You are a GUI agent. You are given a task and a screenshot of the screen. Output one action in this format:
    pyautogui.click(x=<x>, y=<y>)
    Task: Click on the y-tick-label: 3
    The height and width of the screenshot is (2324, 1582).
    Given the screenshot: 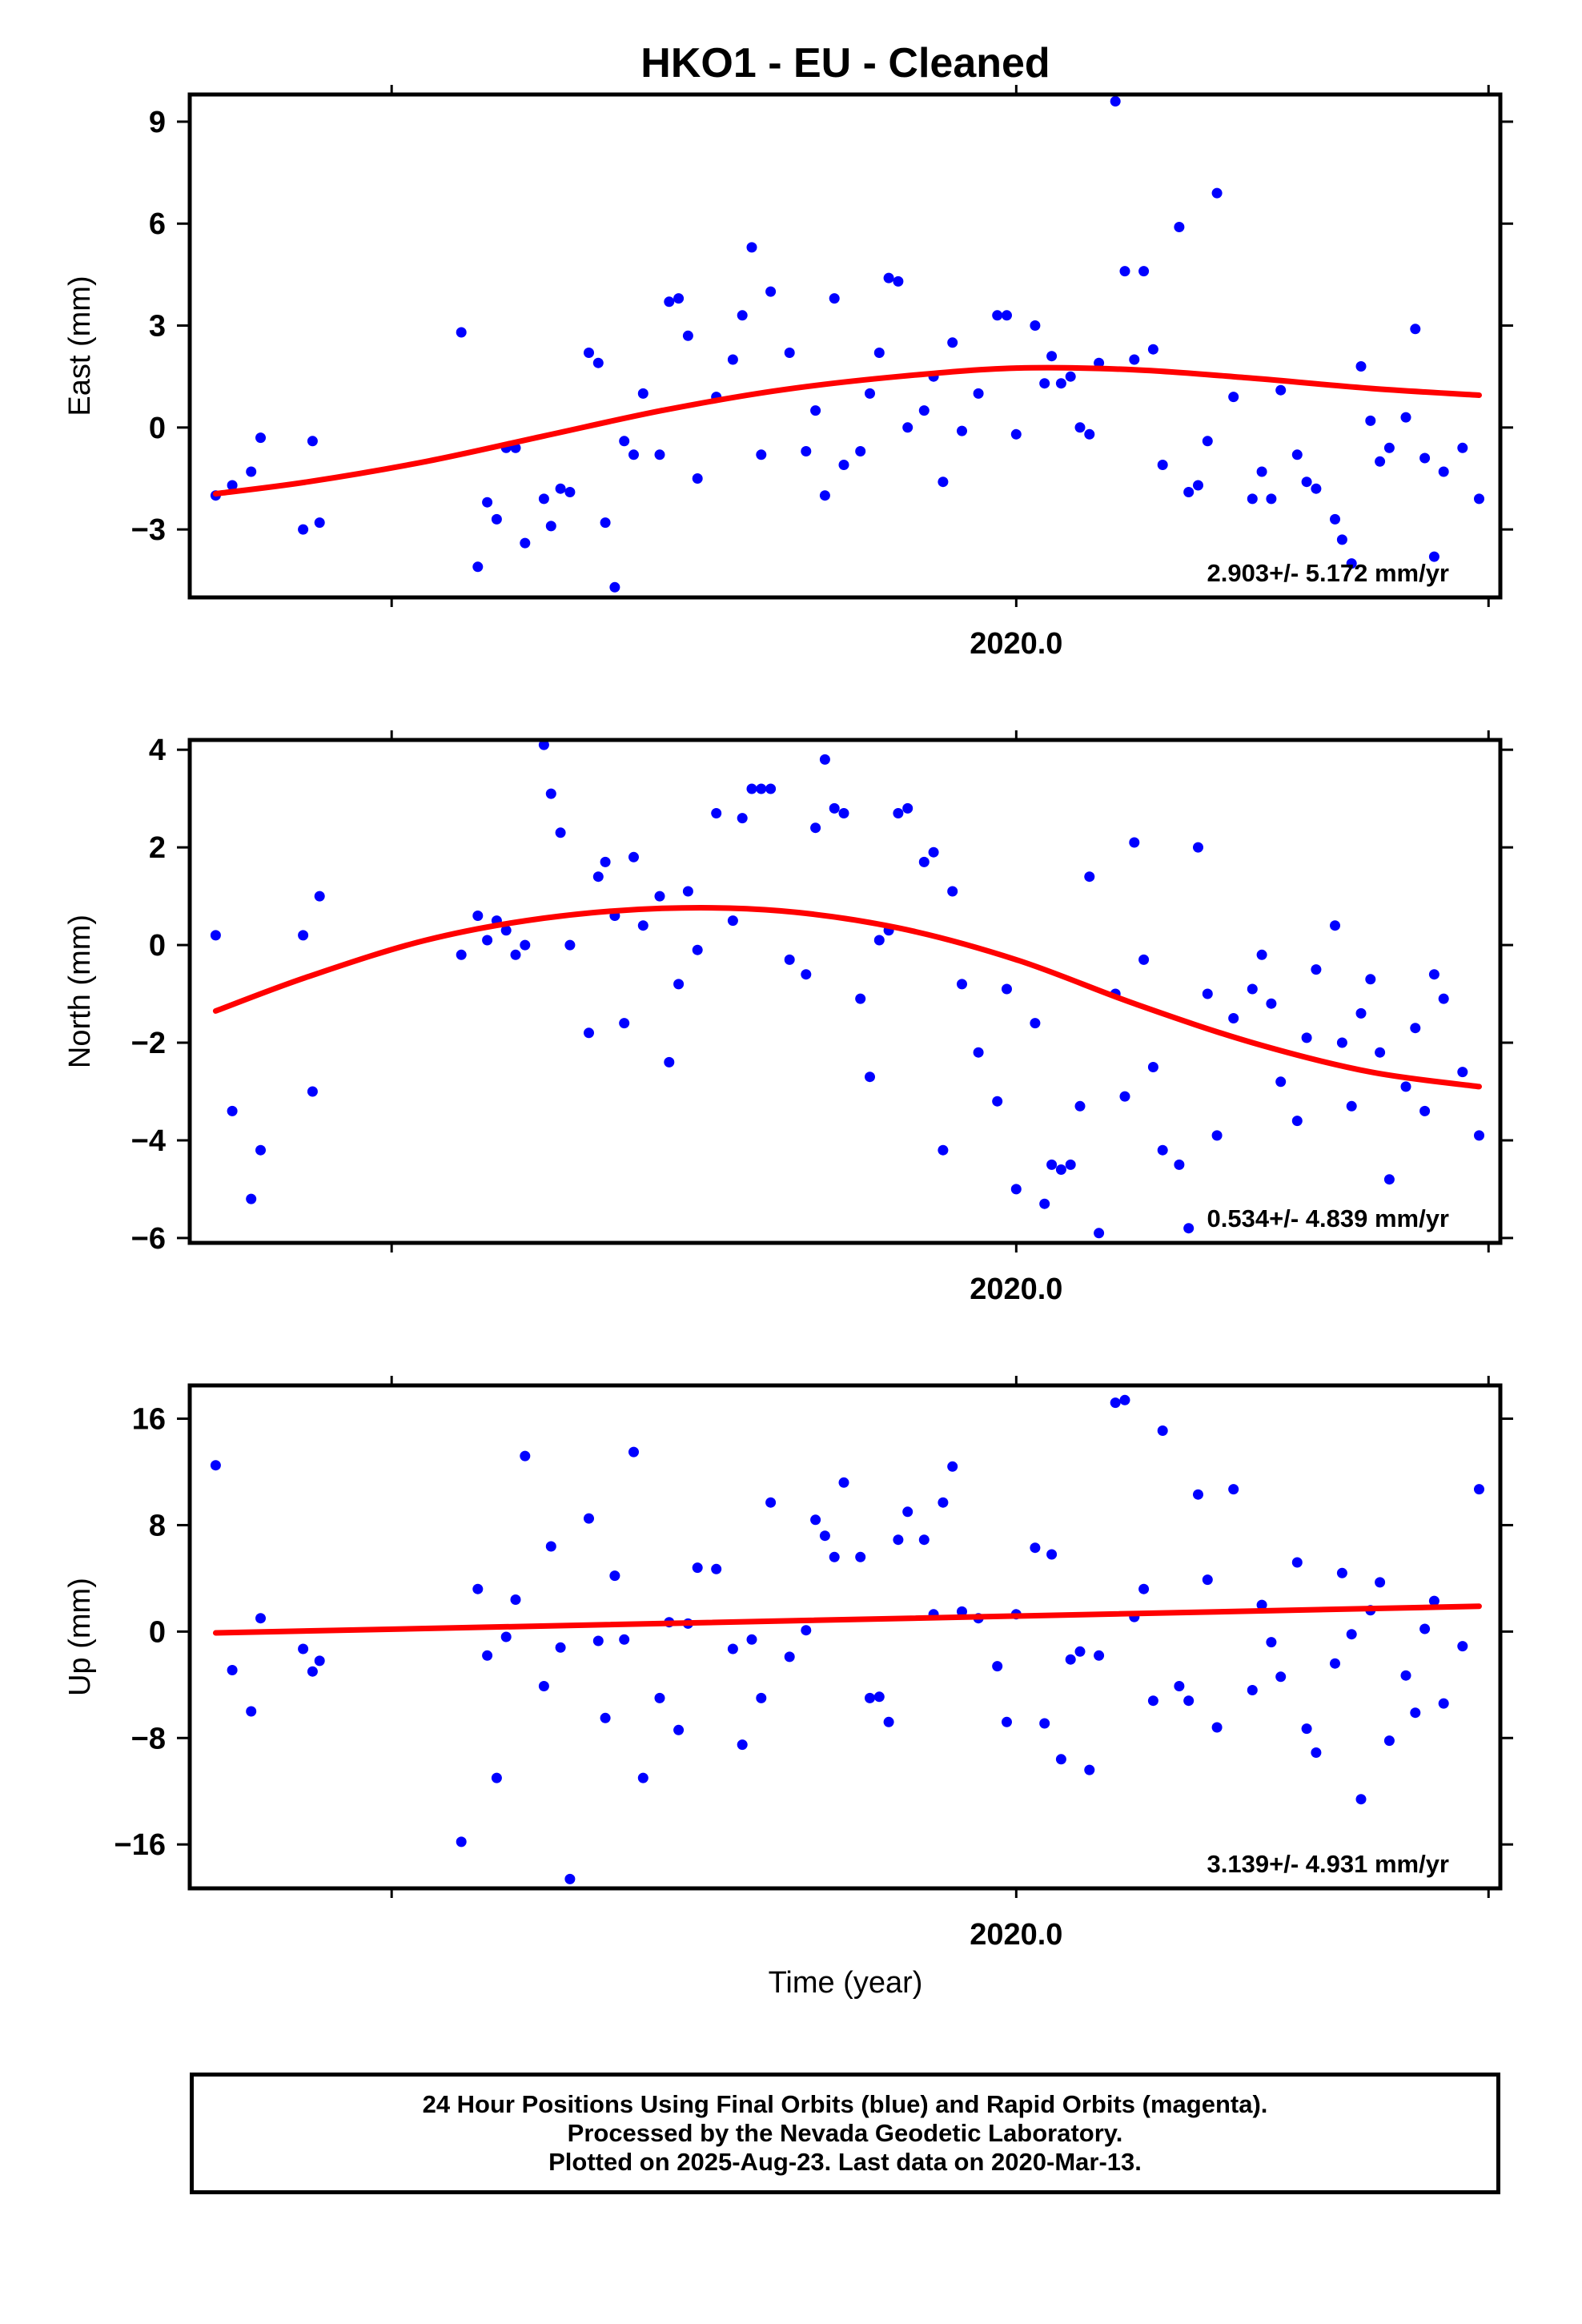 What is the action you would take?
    pyautogui.click(x=157, y=327)
    